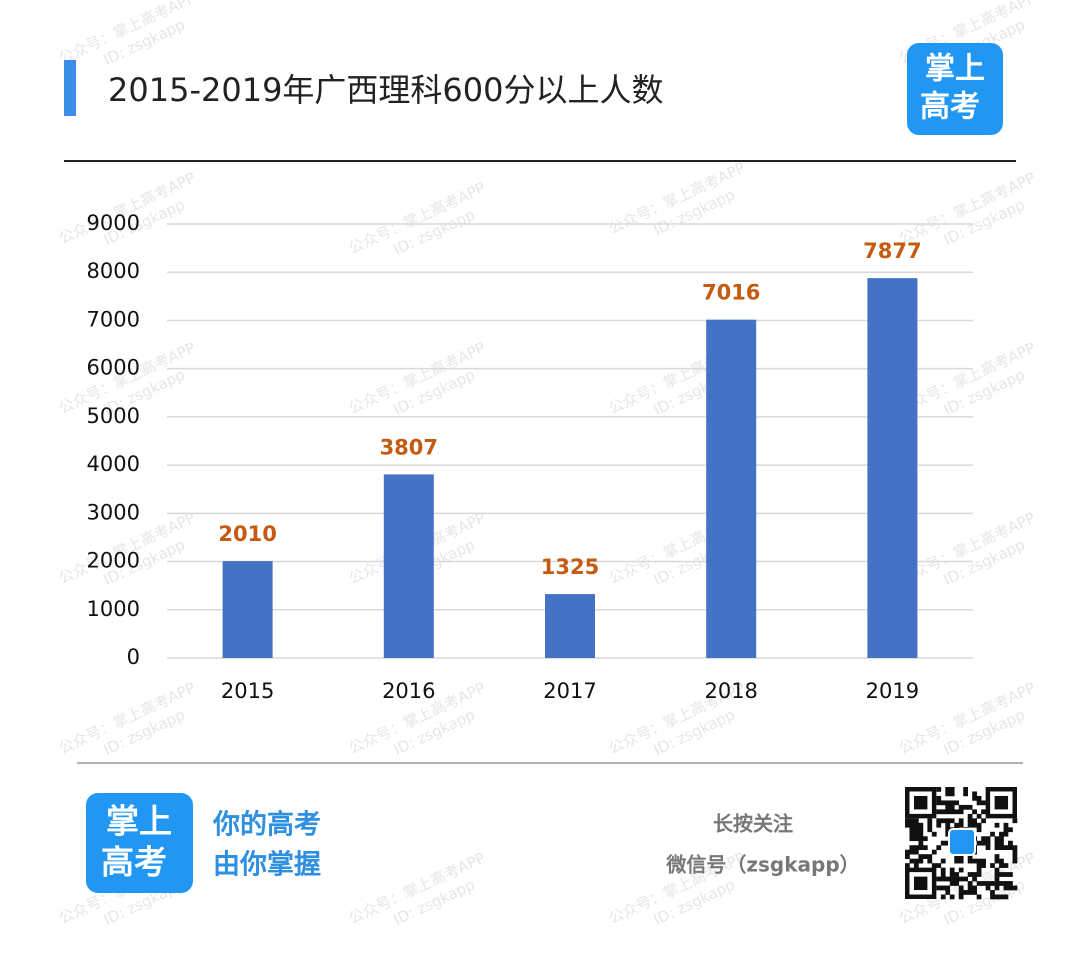 The width and height of the screenshot is (1080, 973). Describe the element at coordinates (892, 251) in the screenshot. I see `value-label: 7877` at that location.